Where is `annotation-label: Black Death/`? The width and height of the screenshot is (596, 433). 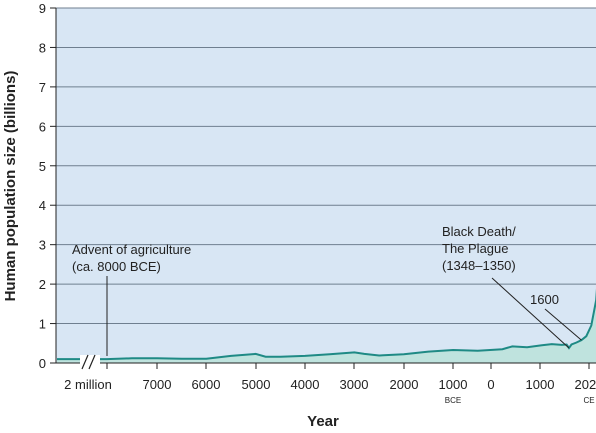
annotation-label: Black Death/ is located at coordinates (479, 231).